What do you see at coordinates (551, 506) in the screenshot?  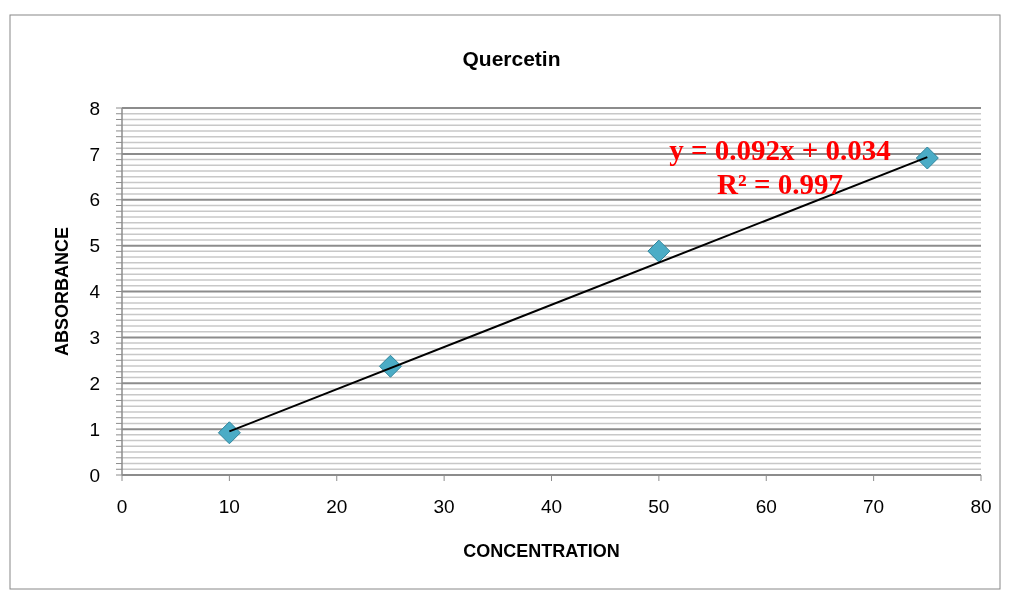 I see `x-tick-label: 40` at bounding box center [551, 506].